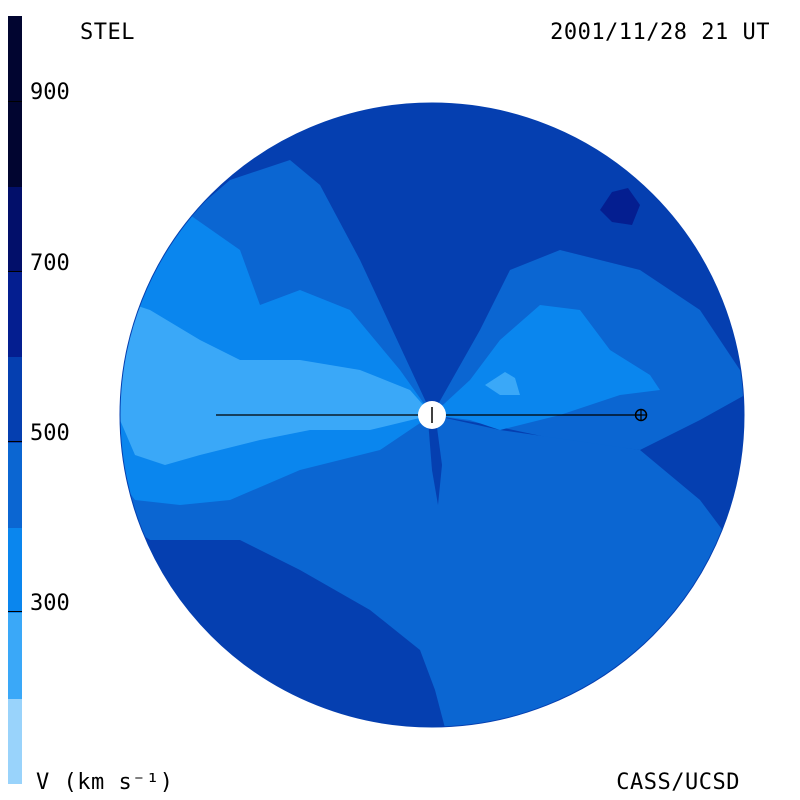  Describe the element at coordinates (50, 603) in the screenshot. I see `colorbar-label-300: 300` at that location.